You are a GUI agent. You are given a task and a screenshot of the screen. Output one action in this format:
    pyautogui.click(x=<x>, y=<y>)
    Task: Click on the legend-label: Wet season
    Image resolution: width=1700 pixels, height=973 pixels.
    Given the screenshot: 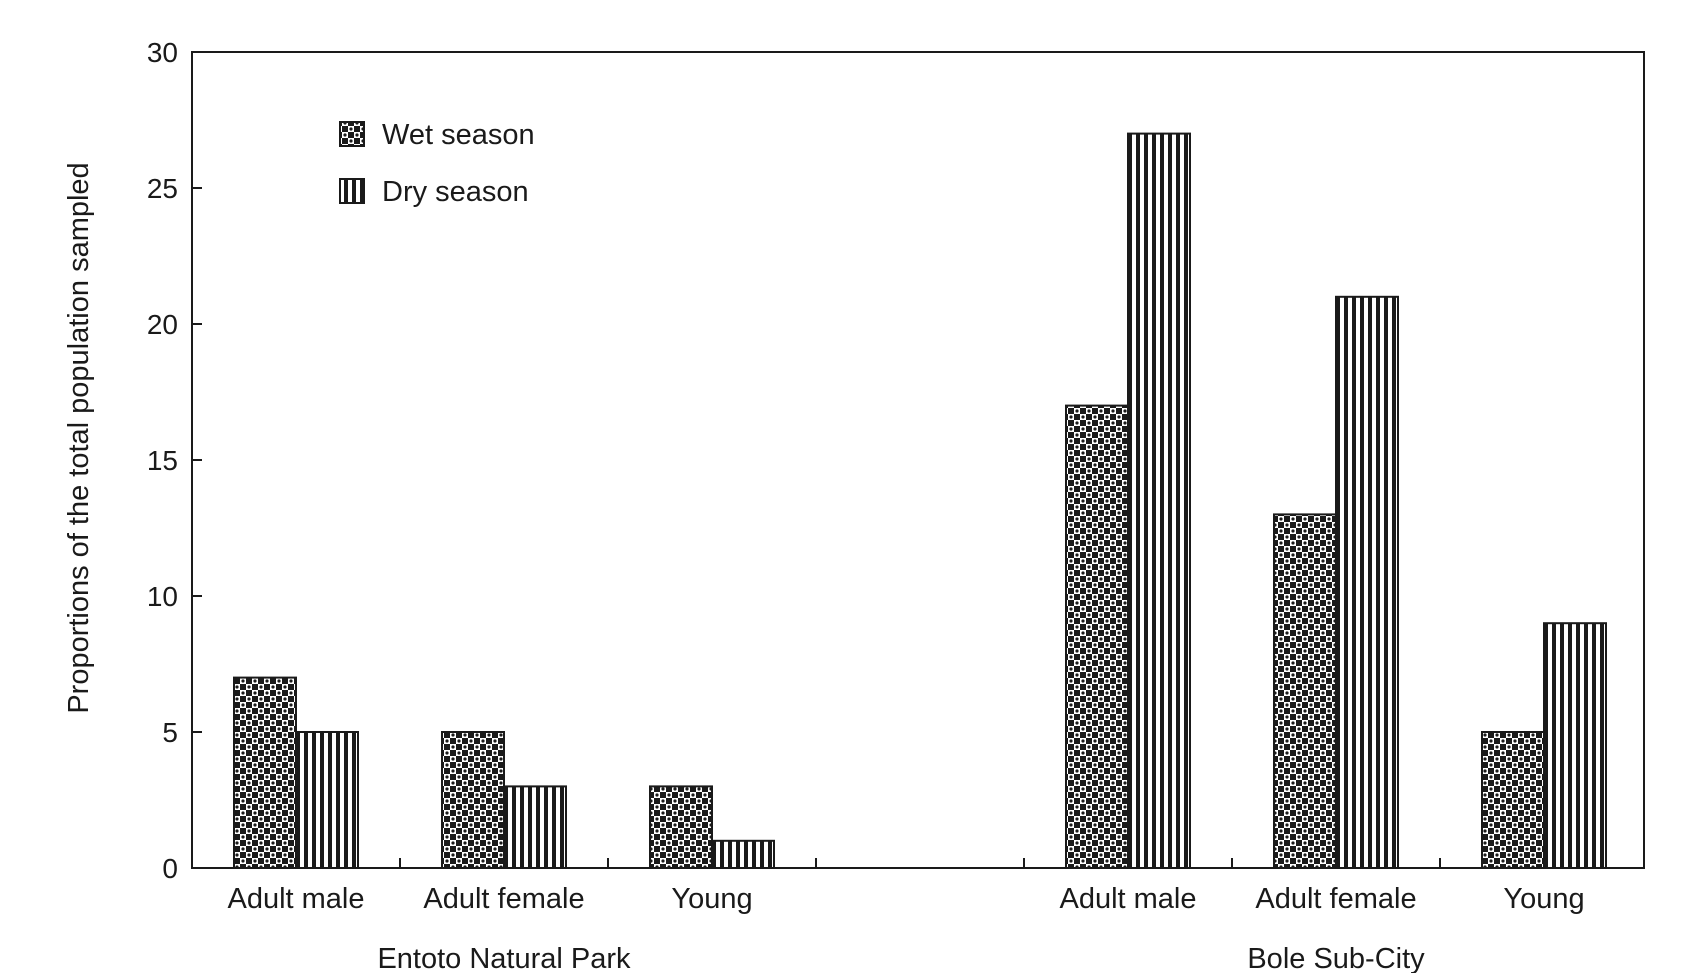 What is the action you would take?
    pyautogui.click(x=458, y=135)
    